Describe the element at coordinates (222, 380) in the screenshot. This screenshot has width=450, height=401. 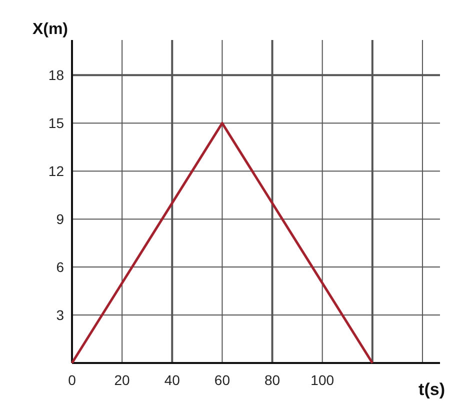
I see `x-tick-label: 60` at that location.